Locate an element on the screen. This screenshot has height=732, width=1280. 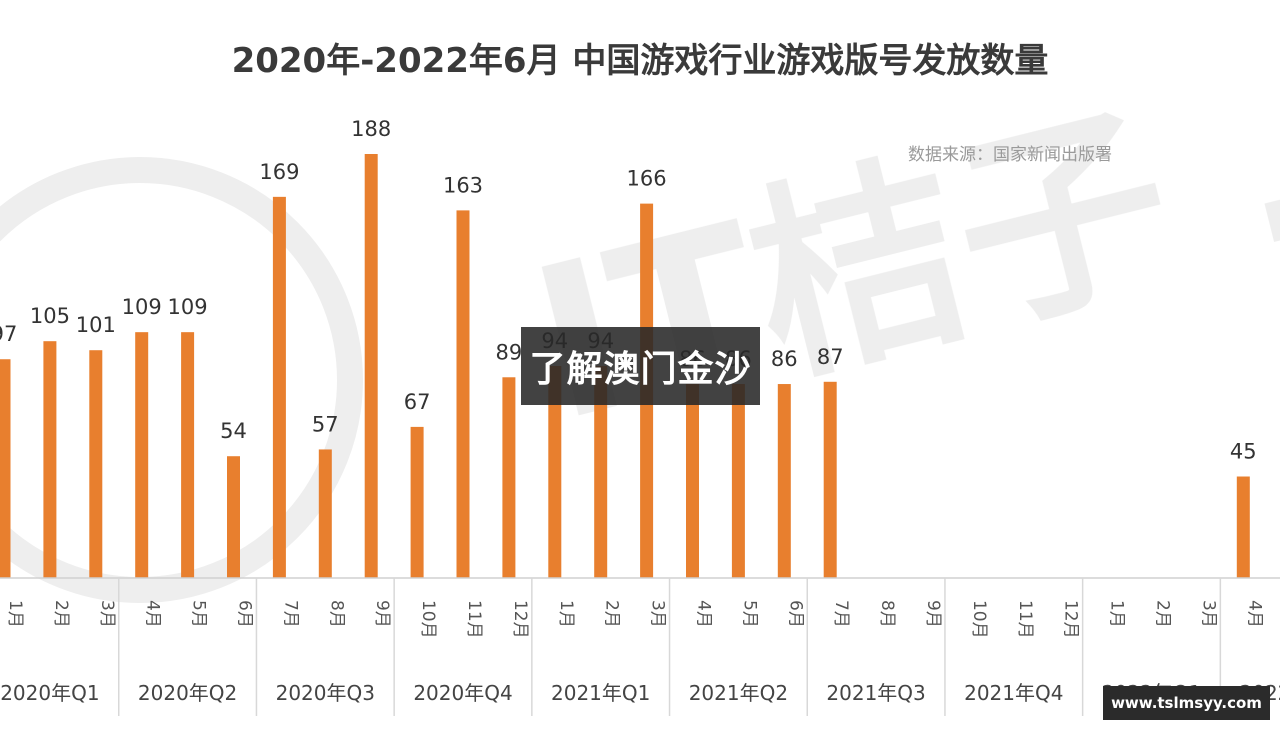
data-label: 188 is located at coordinates (371, 129).